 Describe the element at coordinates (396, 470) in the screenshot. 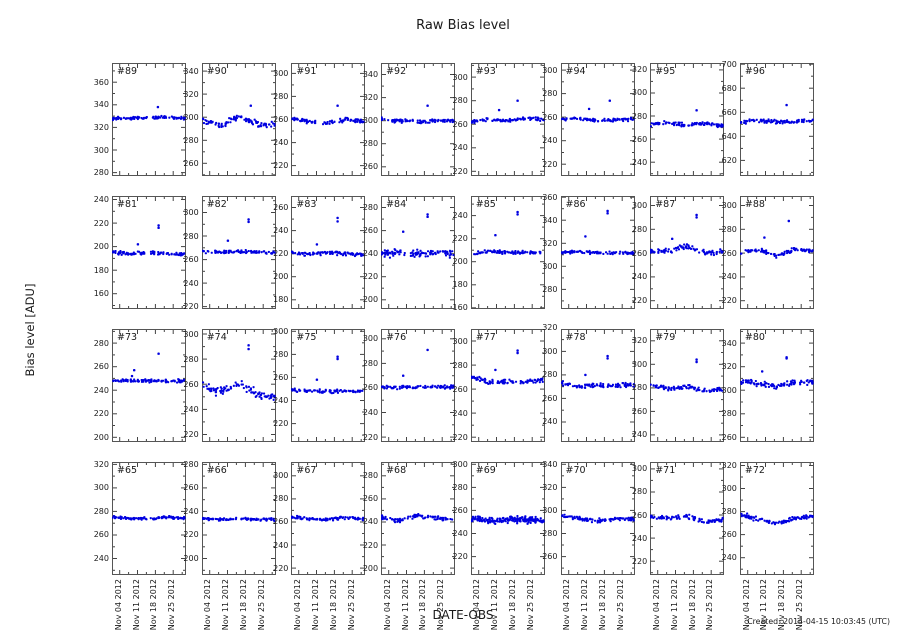

I see `panel-id-label: #68` at that location.